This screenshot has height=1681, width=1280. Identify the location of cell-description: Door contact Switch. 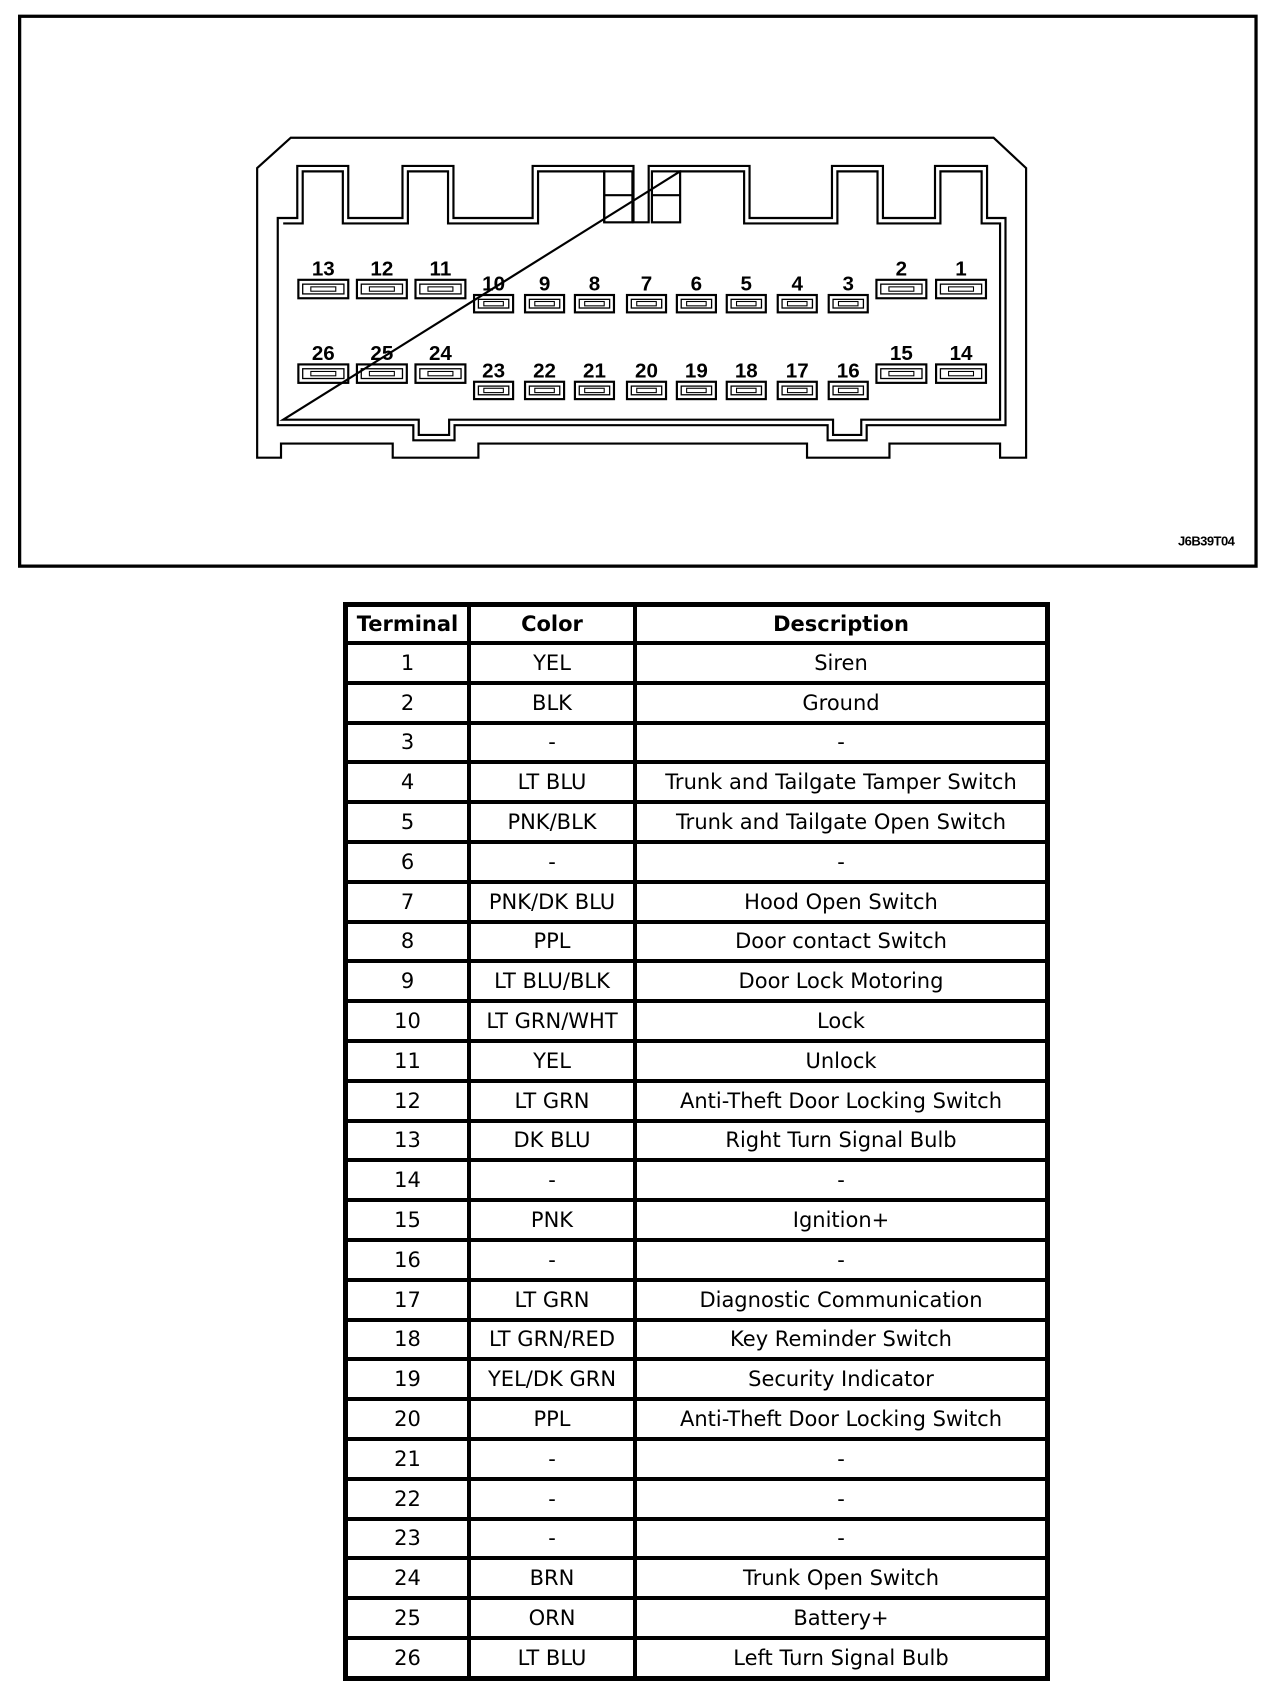
(841, 941).